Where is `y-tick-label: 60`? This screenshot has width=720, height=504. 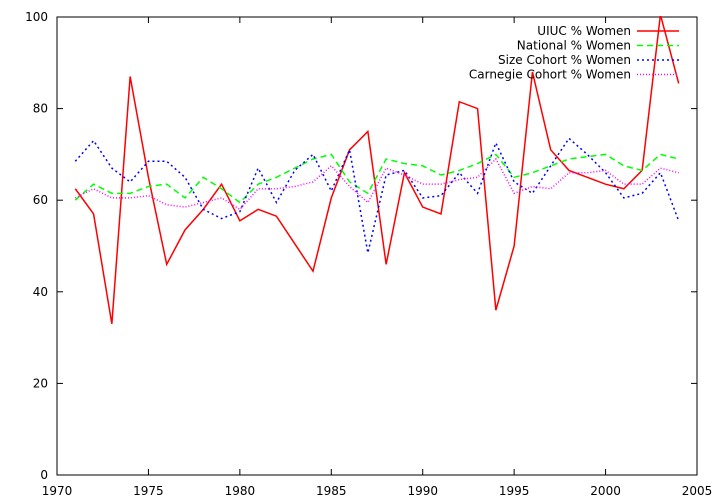 y-tick-label: 60 is located at coordinates (40, 200).